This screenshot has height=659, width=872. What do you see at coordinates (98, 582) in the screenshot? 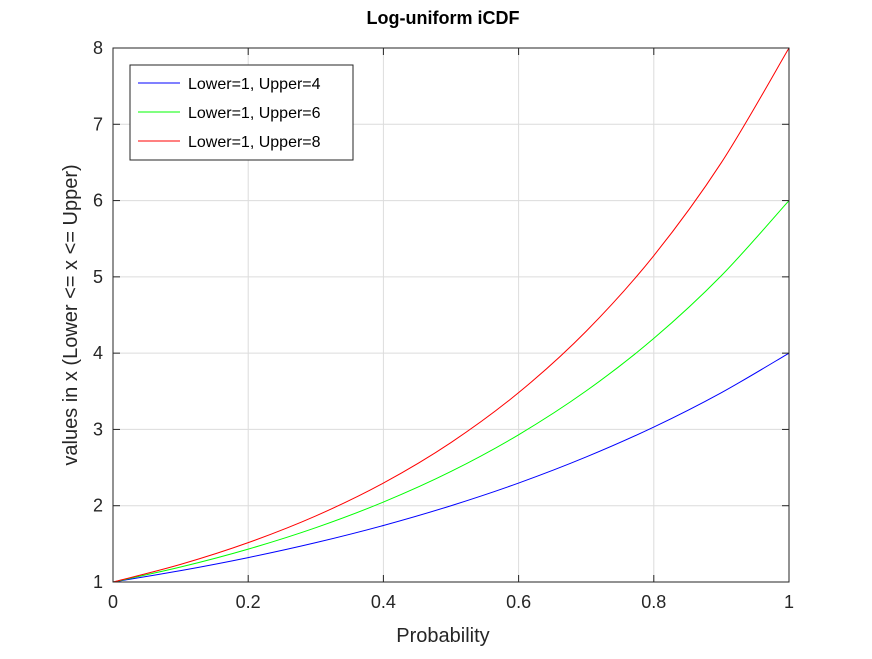
I see `y-tick-label: 1` at bounding box center [98, 582].